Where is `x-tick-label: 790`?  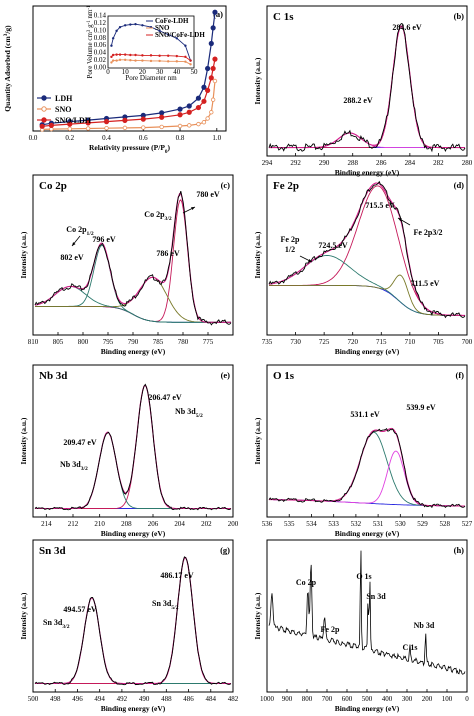 x-tick-label: 790 is located at coordinates (133, 342).